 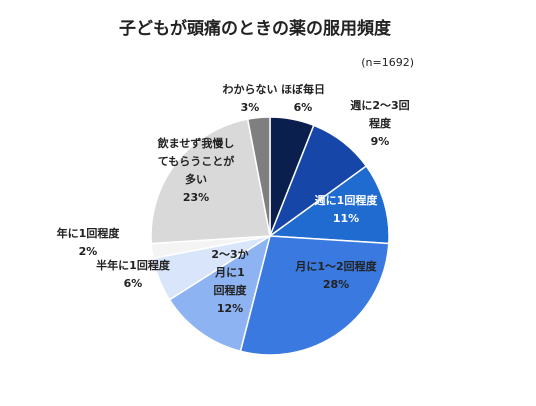 What do you see at coordinates (379, 105) in the screenshot?
I see `slice-label-text: 週に2〜3回` at bounding box center [379, 105].